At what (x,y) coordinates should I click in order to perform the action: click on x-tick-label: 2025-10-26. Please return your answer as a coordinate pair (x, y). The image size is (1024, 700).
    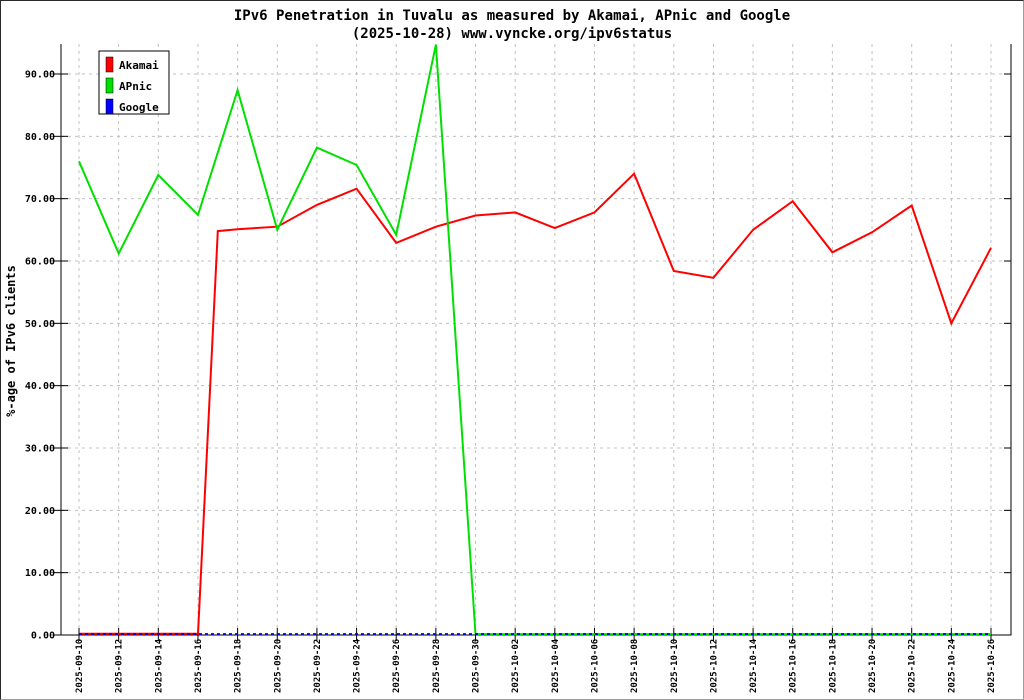
    Looking at the image, I should click on (992, 666).